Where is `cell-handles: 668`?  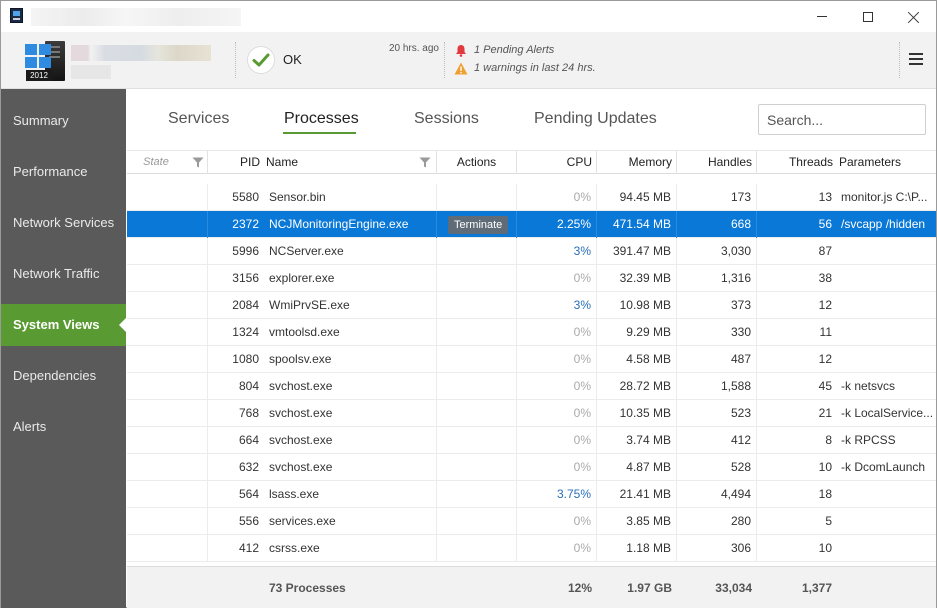 cell-handles: 668 is located at coordinates (717, 224).